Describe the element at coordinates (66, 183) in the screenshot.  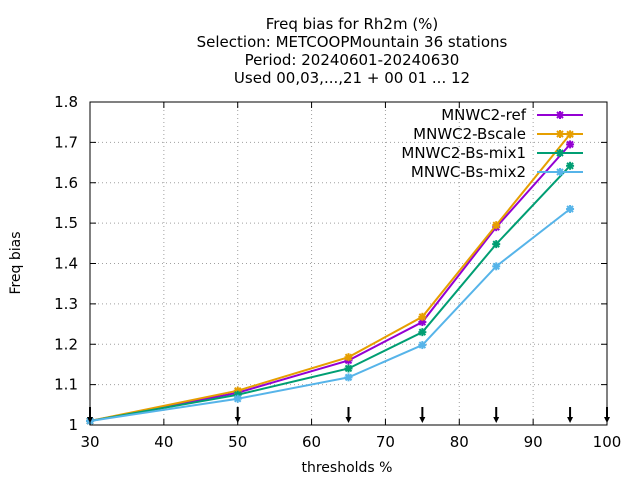
I see `y-tick-label: 1.6` at that location.